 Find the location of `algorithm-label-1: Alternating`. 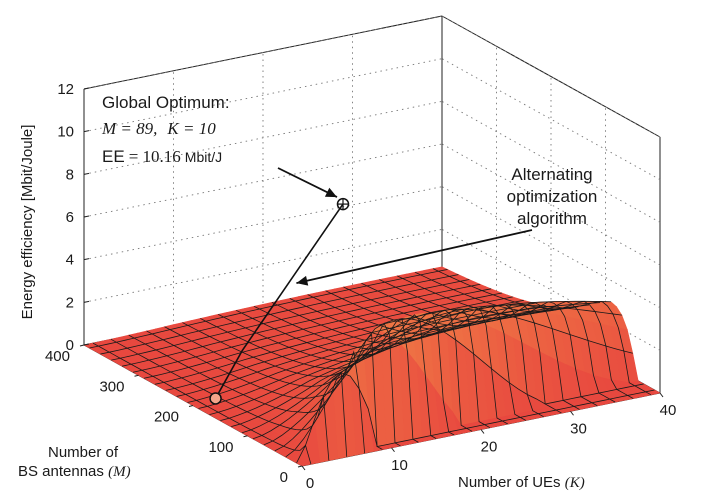

algorithm-label-1: Alternating is located at coordinates (551, 174).